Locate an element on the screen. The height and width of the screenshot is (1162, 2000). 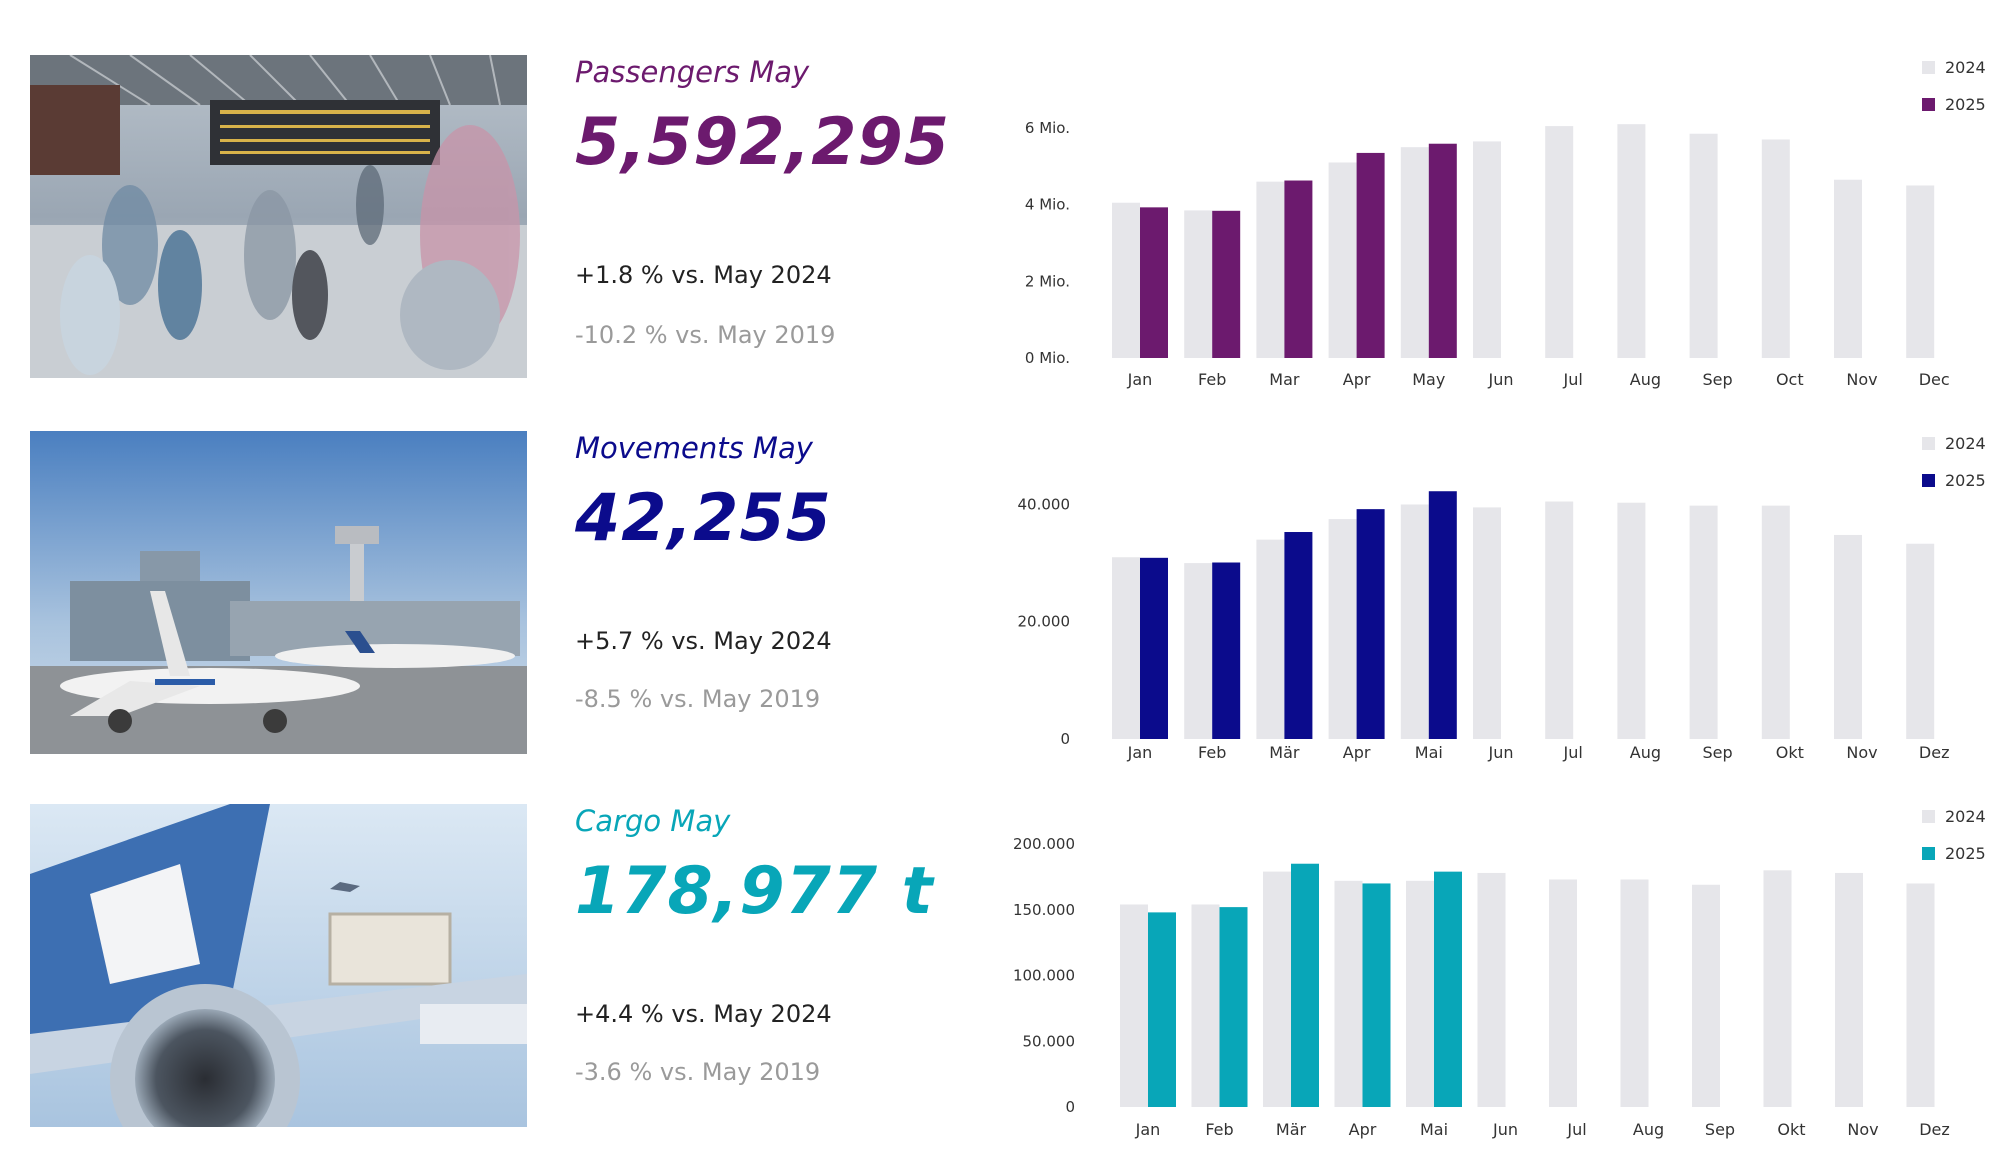
x-tick-label: May is located at coordinates (1428, 379).